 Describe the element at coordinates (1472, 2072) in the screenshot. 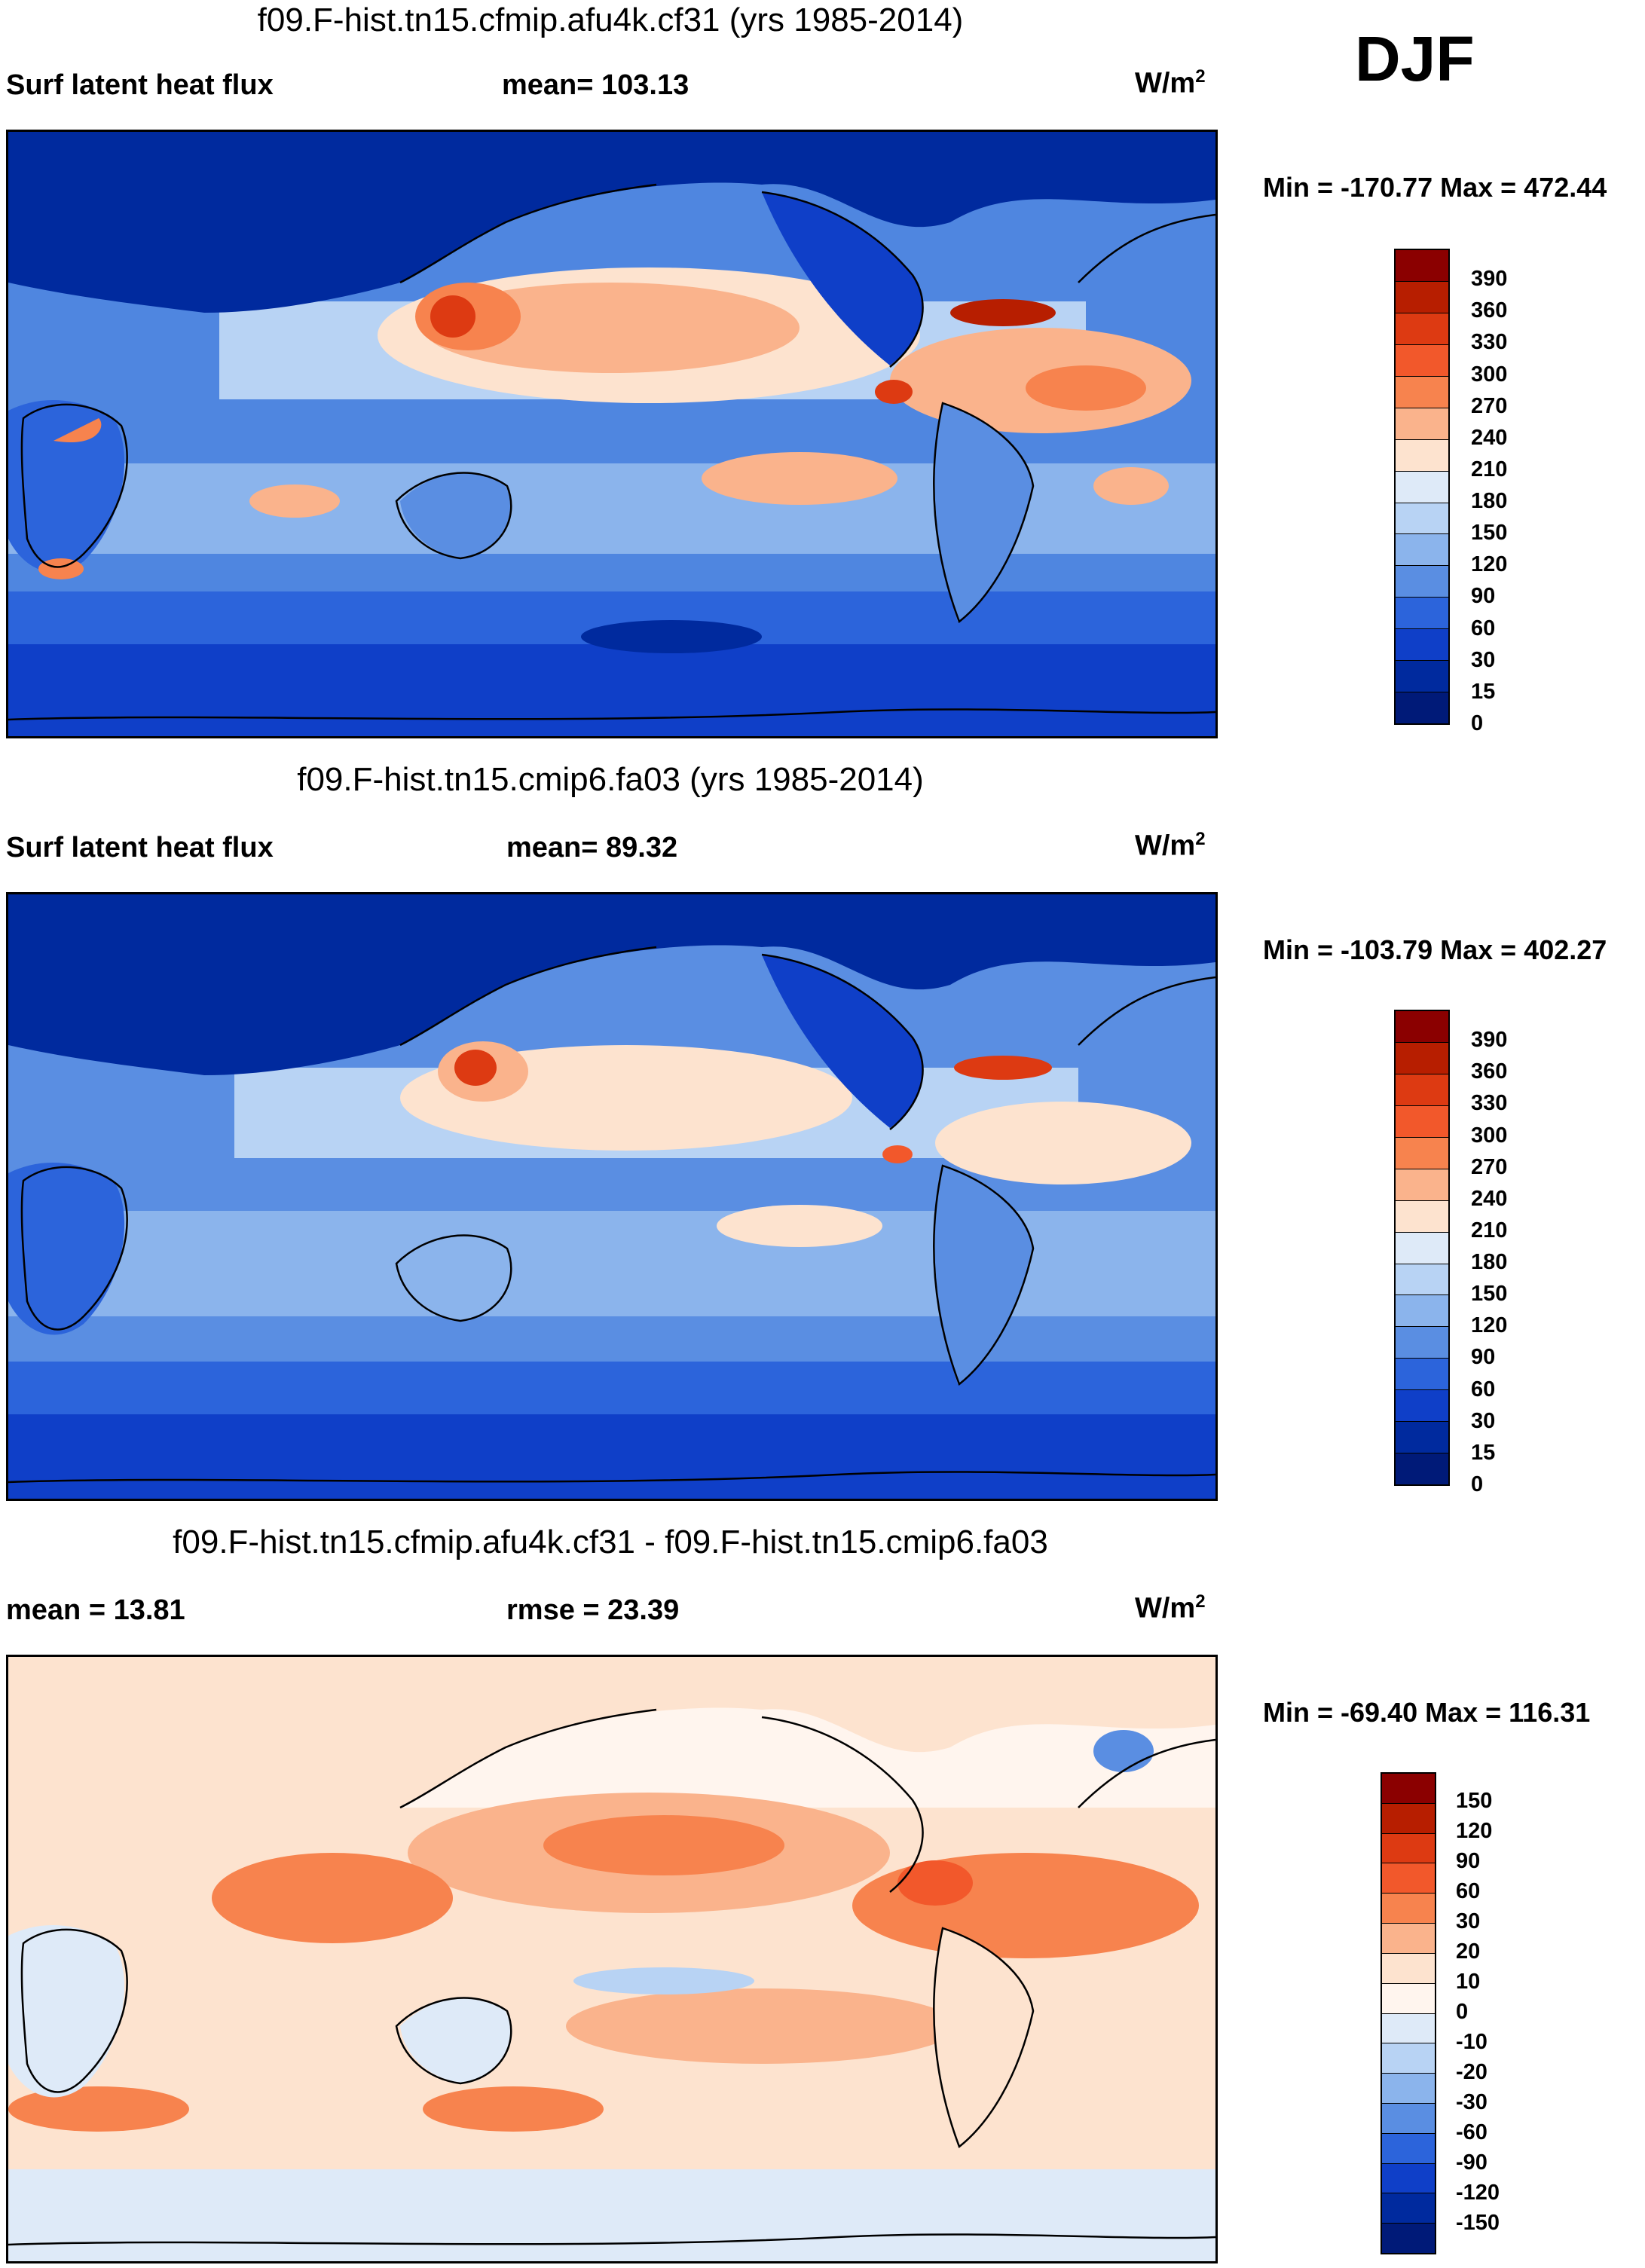

I see `colorbar-tick-label: -20` at that location.